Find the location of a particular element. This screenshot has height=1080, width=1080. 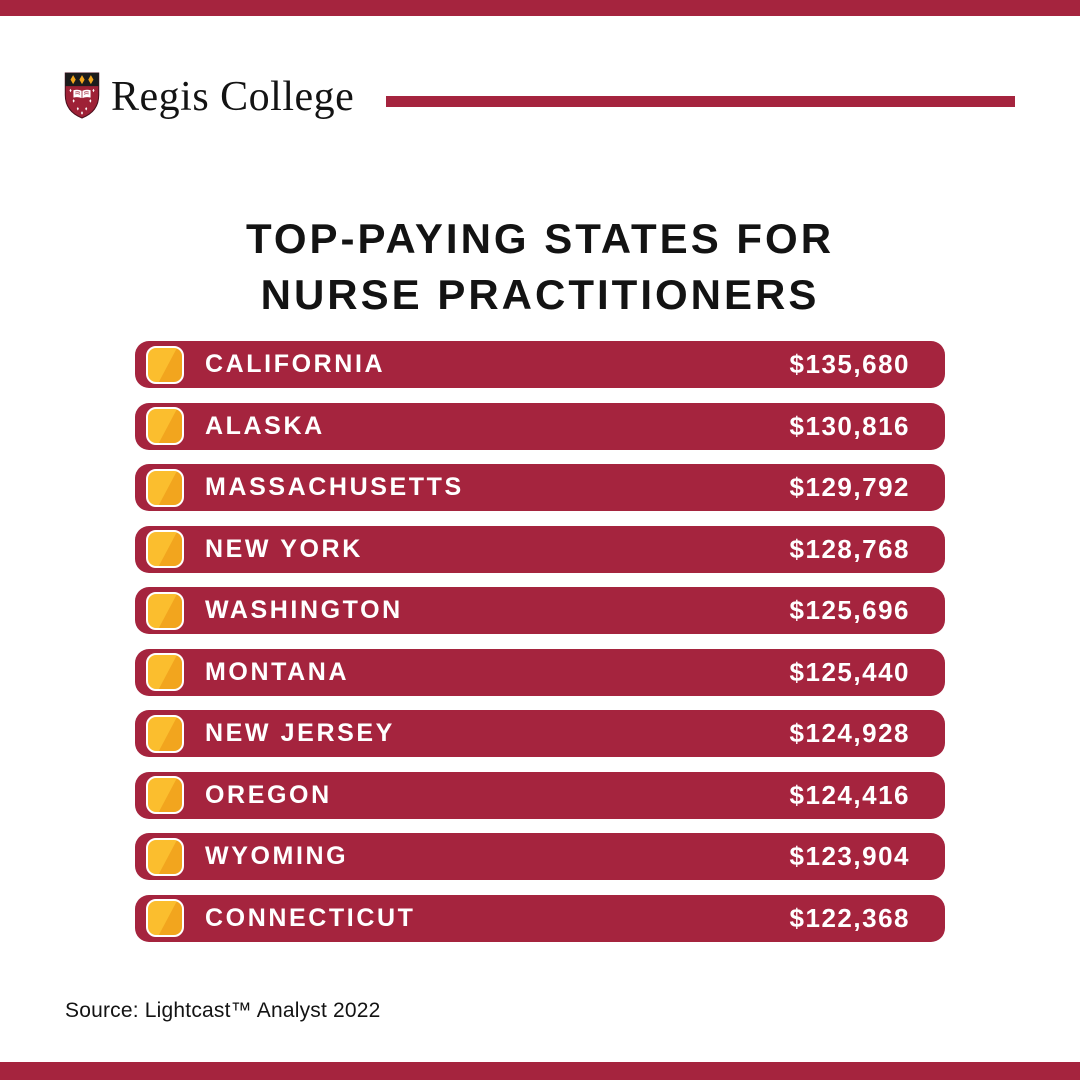

header-accent-bar is located at coordinates (700, 101).